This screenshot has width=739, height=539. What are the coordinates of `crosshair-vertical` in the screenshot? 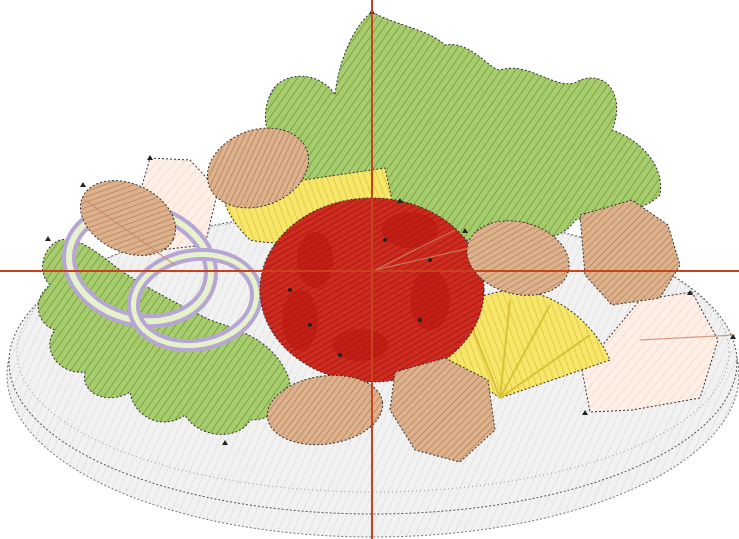 It's located at (372, 269).